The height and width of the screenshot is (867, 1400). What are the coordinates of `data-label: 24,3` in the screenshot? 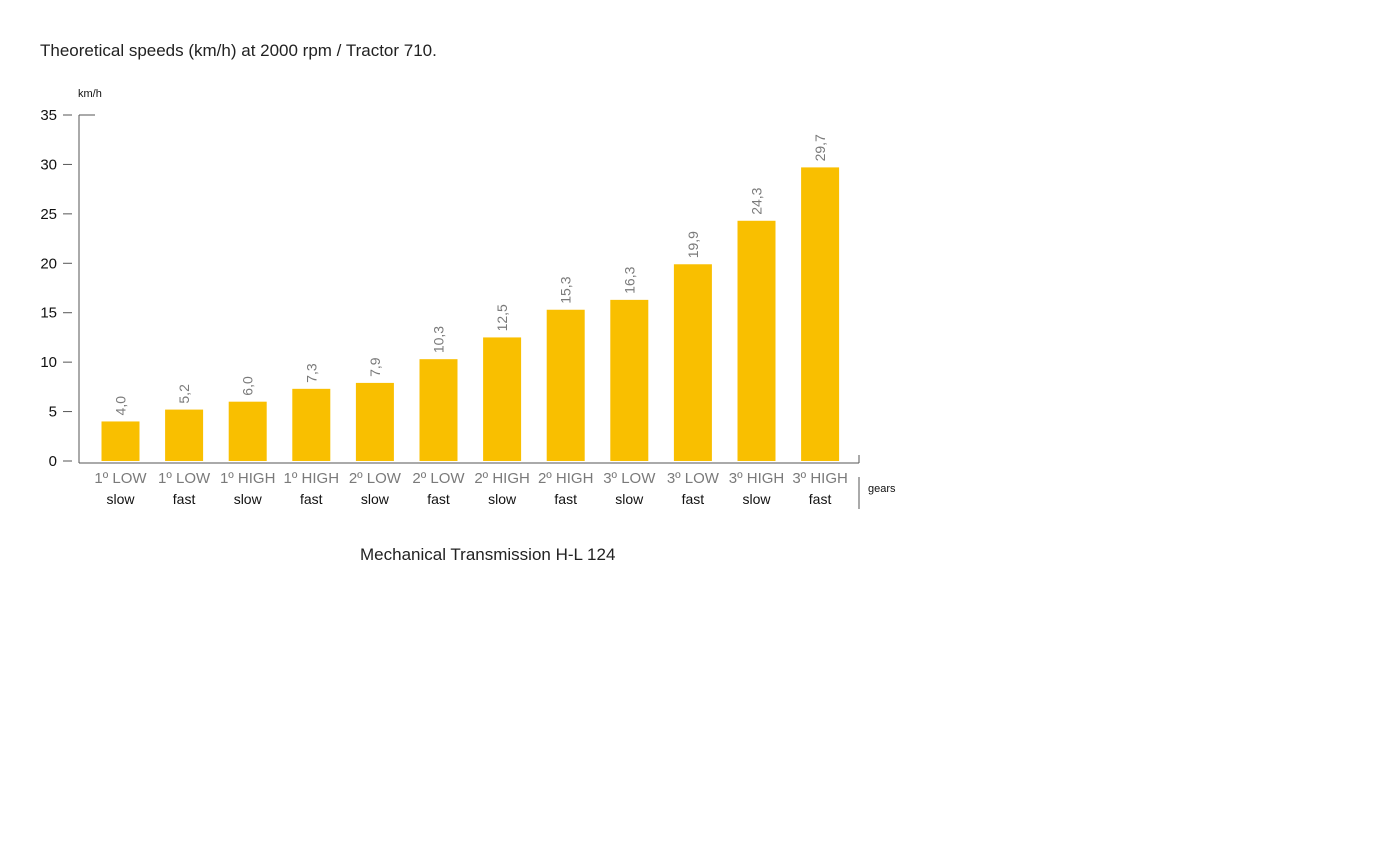 It's located at (757, 200).